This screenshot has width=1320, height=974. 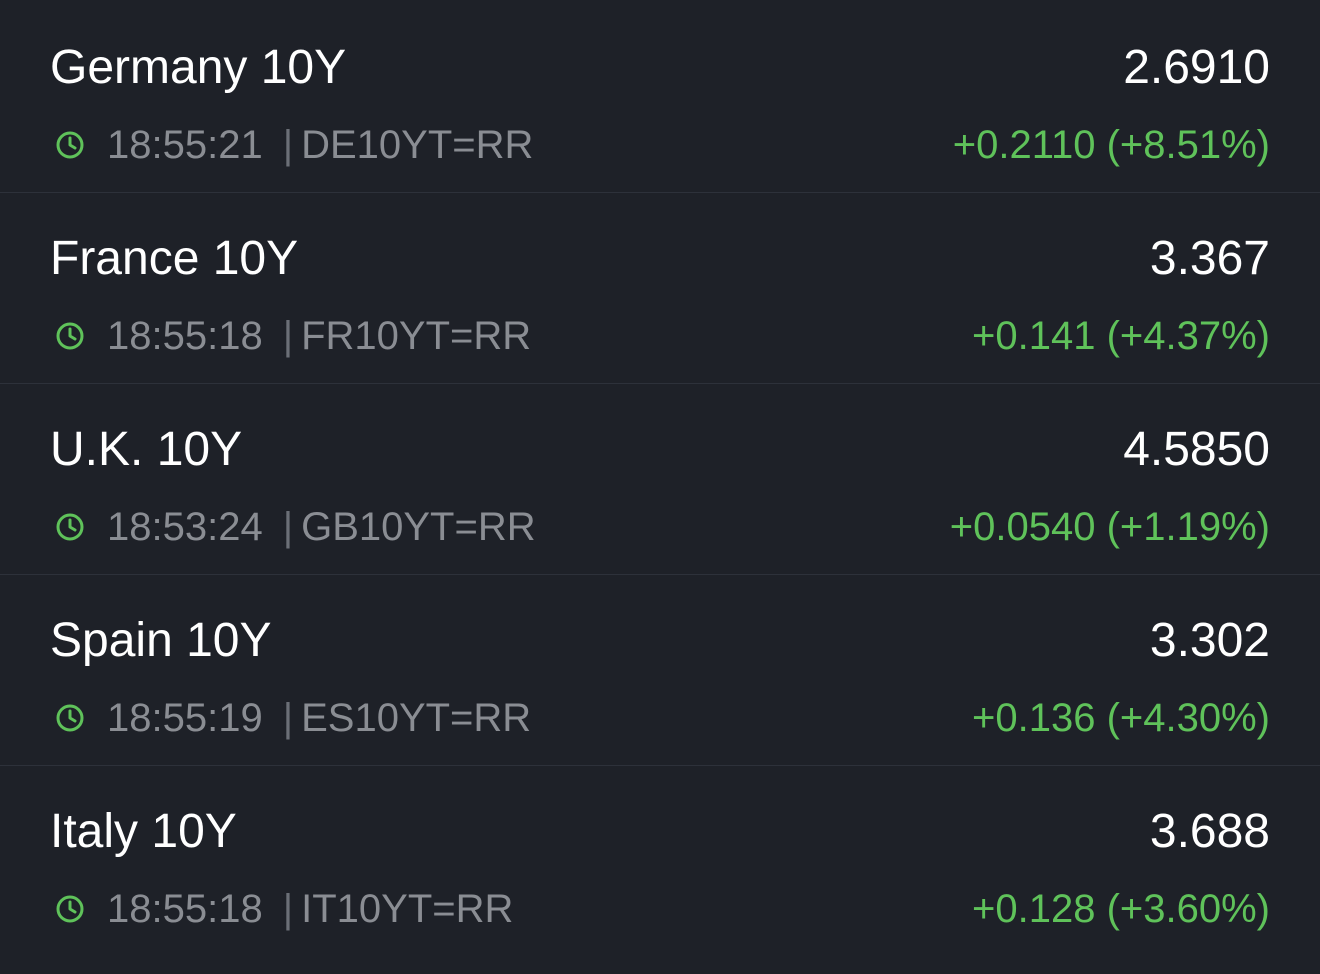 I want to click on yield-value: 2.6910, so click(x=1196, y=67).